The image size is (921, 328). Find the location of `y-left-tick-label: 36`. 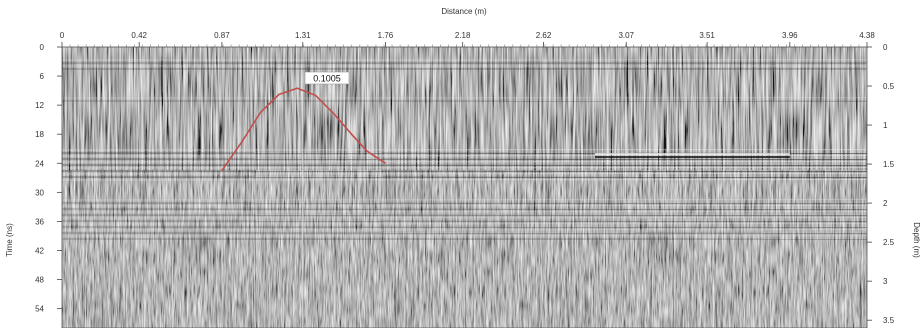

y-left-tick-label: 36 is located at coordinates (39, 221).